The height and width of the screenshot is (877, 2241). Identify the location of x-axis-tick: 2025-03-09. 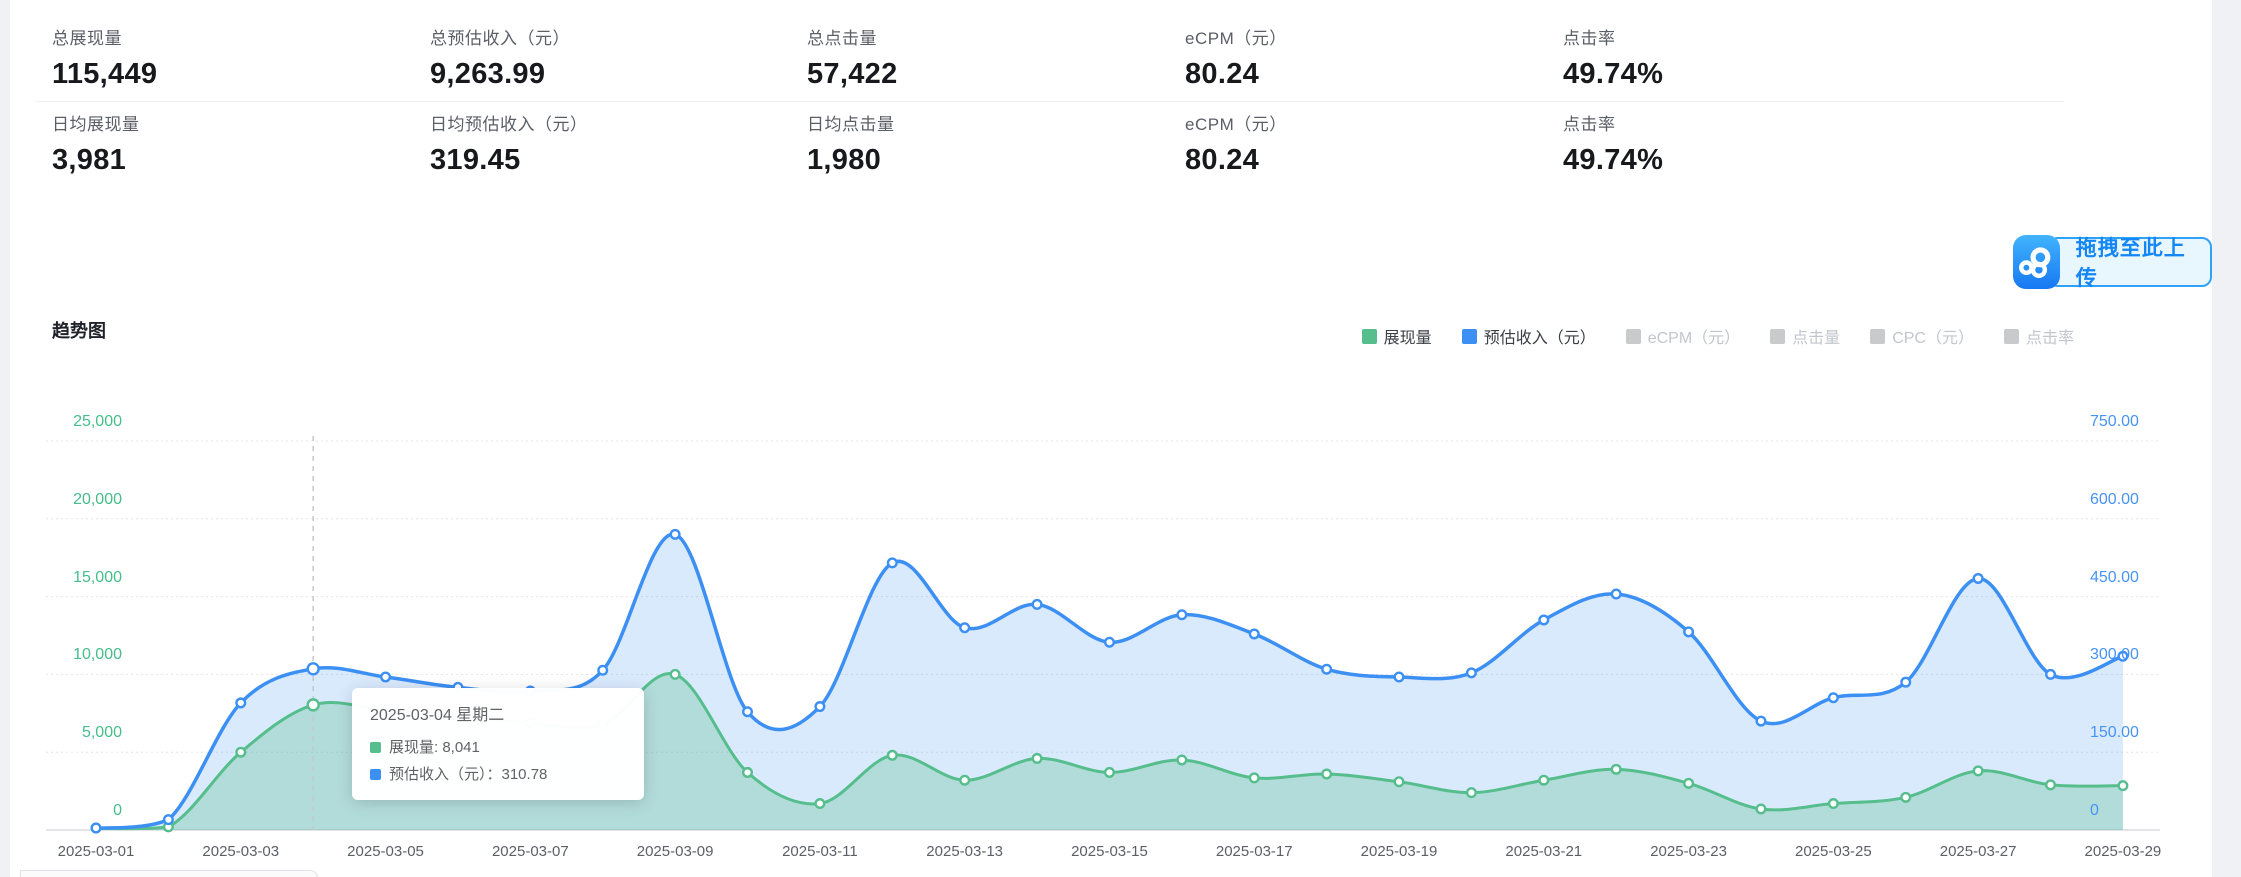
(675, 851).